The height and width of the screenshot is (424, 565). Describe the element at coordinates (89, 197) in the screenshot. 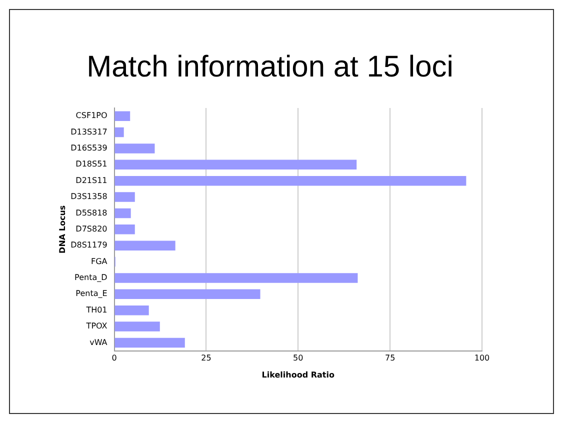

I see `y-tick-label: D3S1358` at that location.